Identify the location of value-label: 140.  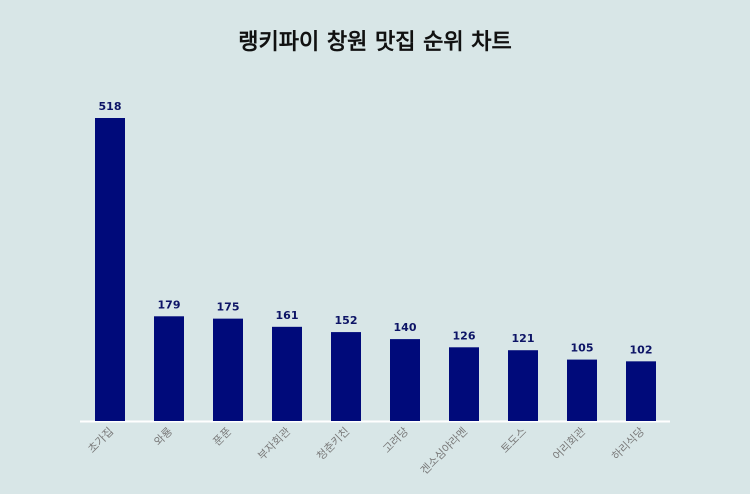
(405, 327).